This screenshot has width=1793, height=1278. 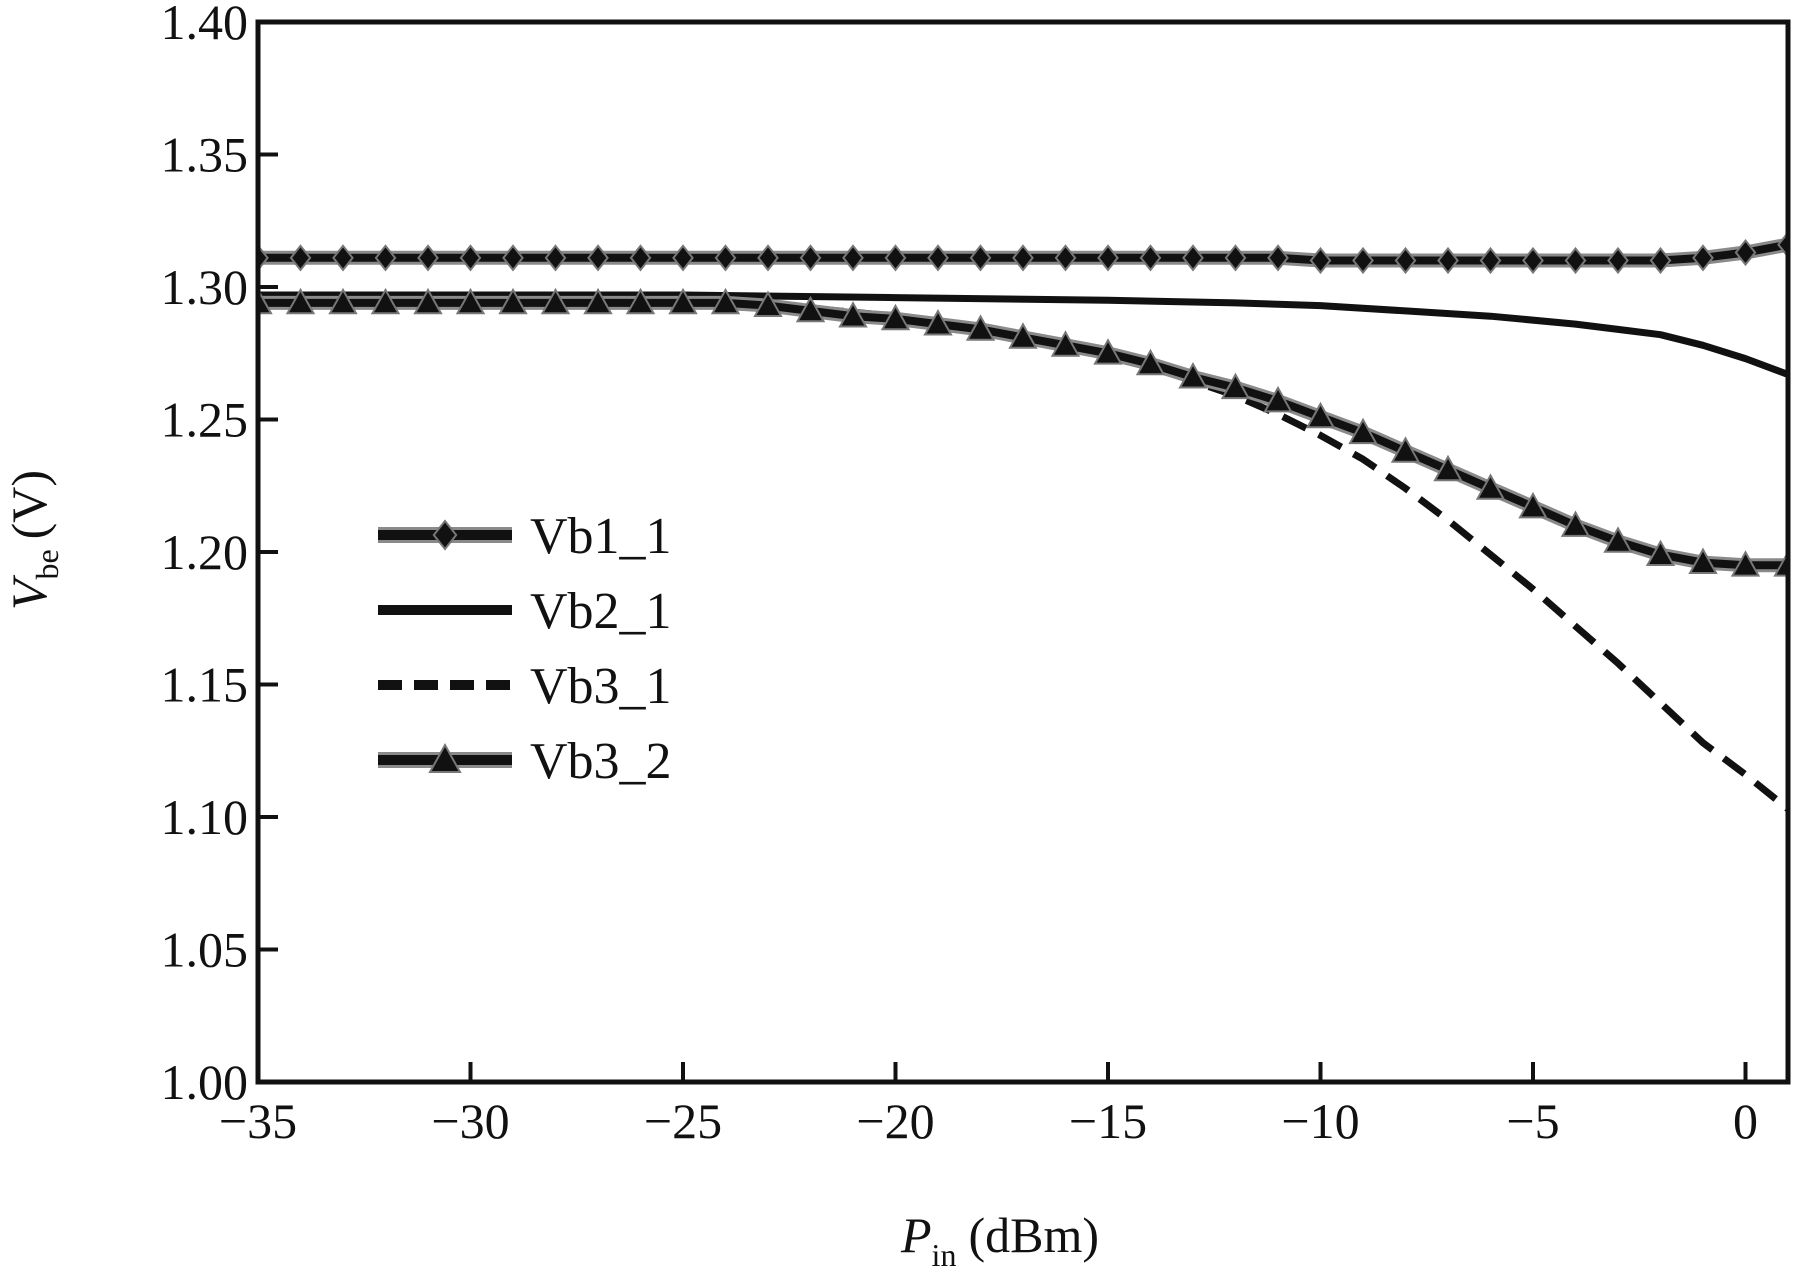 What do you see at coordinates (525, 649) in the screenshot?
I see `legend: Vb1_1 Vb2_1 Vb3_1 Vb3_2` at bounding box center [525, 649].